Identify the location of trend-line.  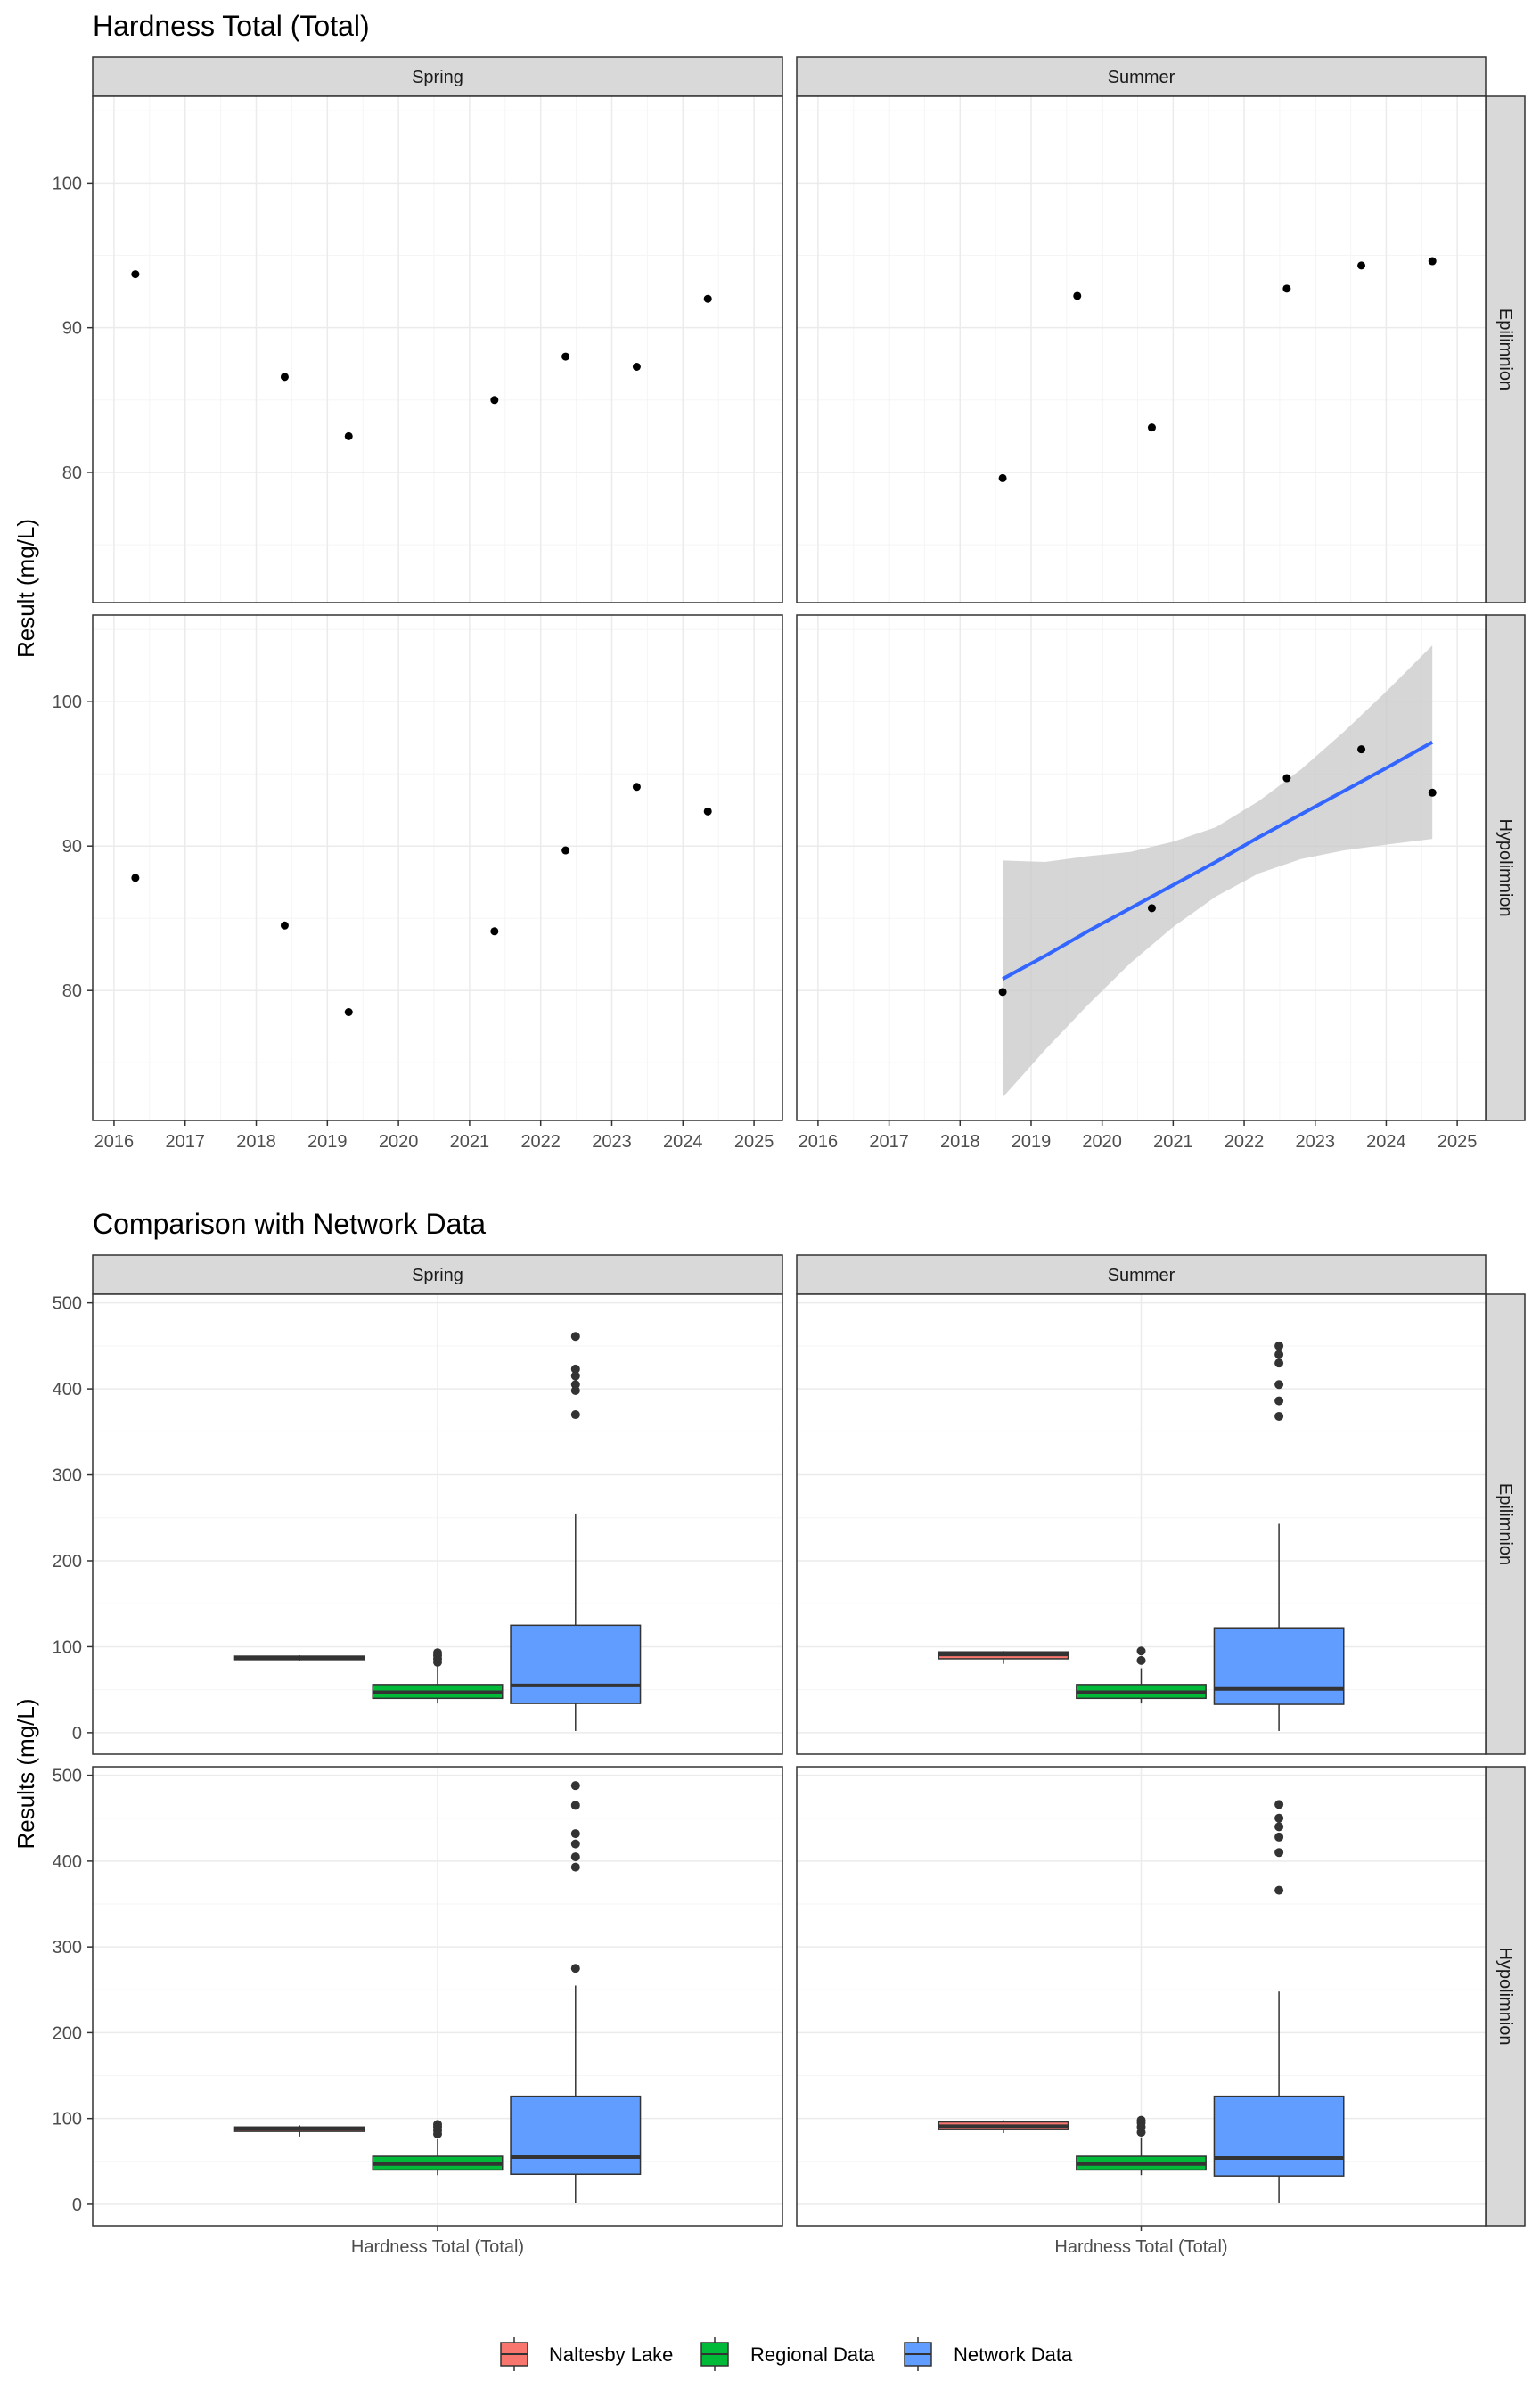
(1218, 860).